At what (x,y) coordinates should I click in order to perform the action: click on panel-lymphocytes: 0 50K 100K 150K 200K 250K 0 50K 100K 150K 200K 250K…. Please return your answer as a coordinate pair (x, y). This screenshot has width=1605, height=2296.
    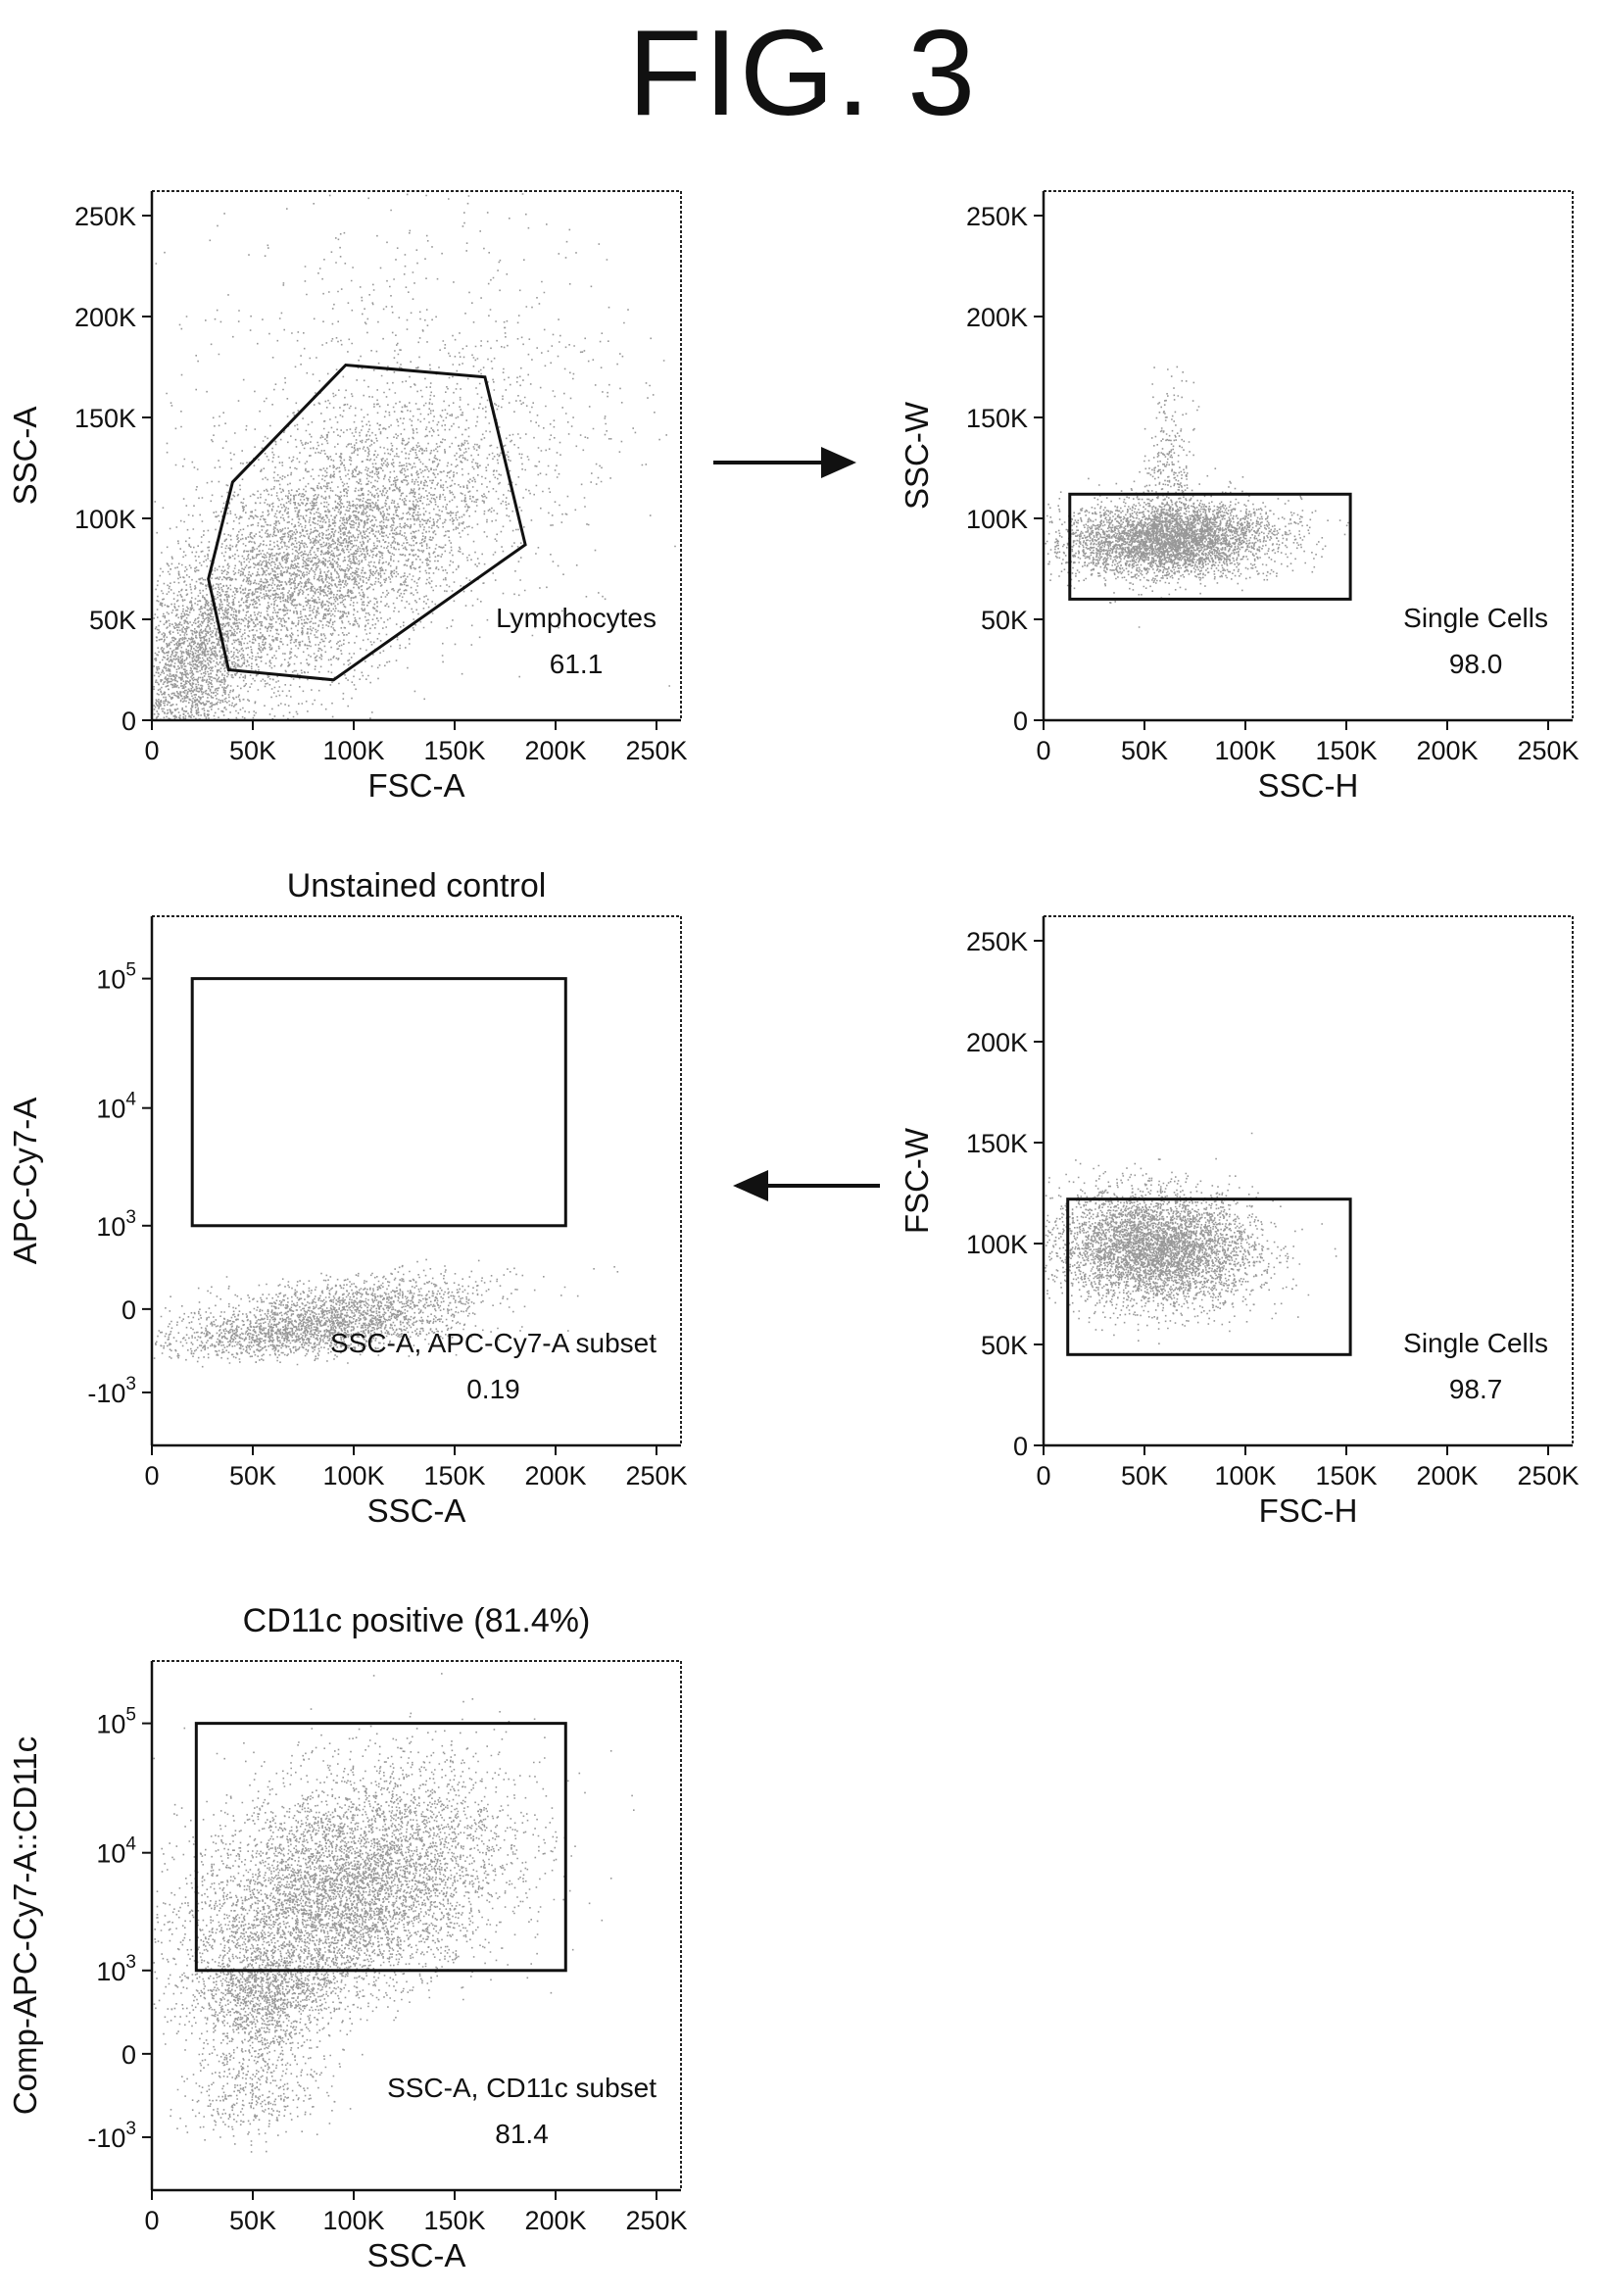
    Looking at the image, I should click on (352, 499).